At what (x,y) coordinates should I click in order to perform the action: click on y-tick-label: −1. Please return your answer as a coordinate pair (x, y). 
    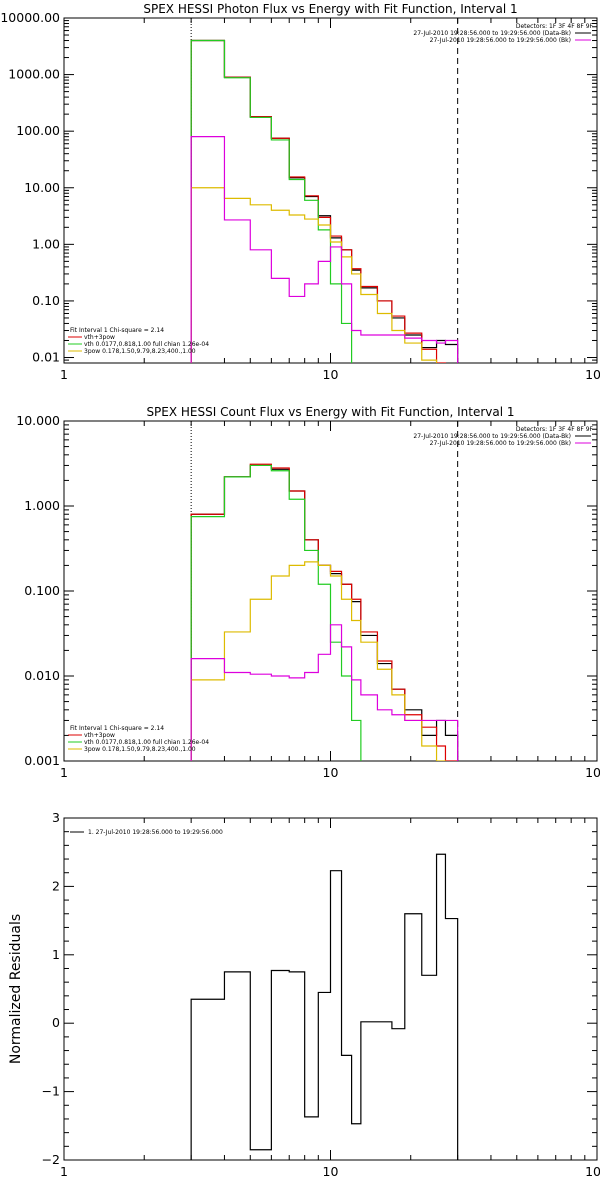
    Looking at the image, I should click on (51, 1091).